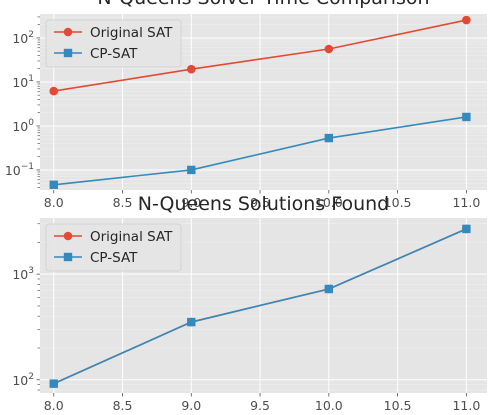 The height and width of the screenshot is (415, 493). I want to click on y-tick-label: 10¹, so click(23, 82).